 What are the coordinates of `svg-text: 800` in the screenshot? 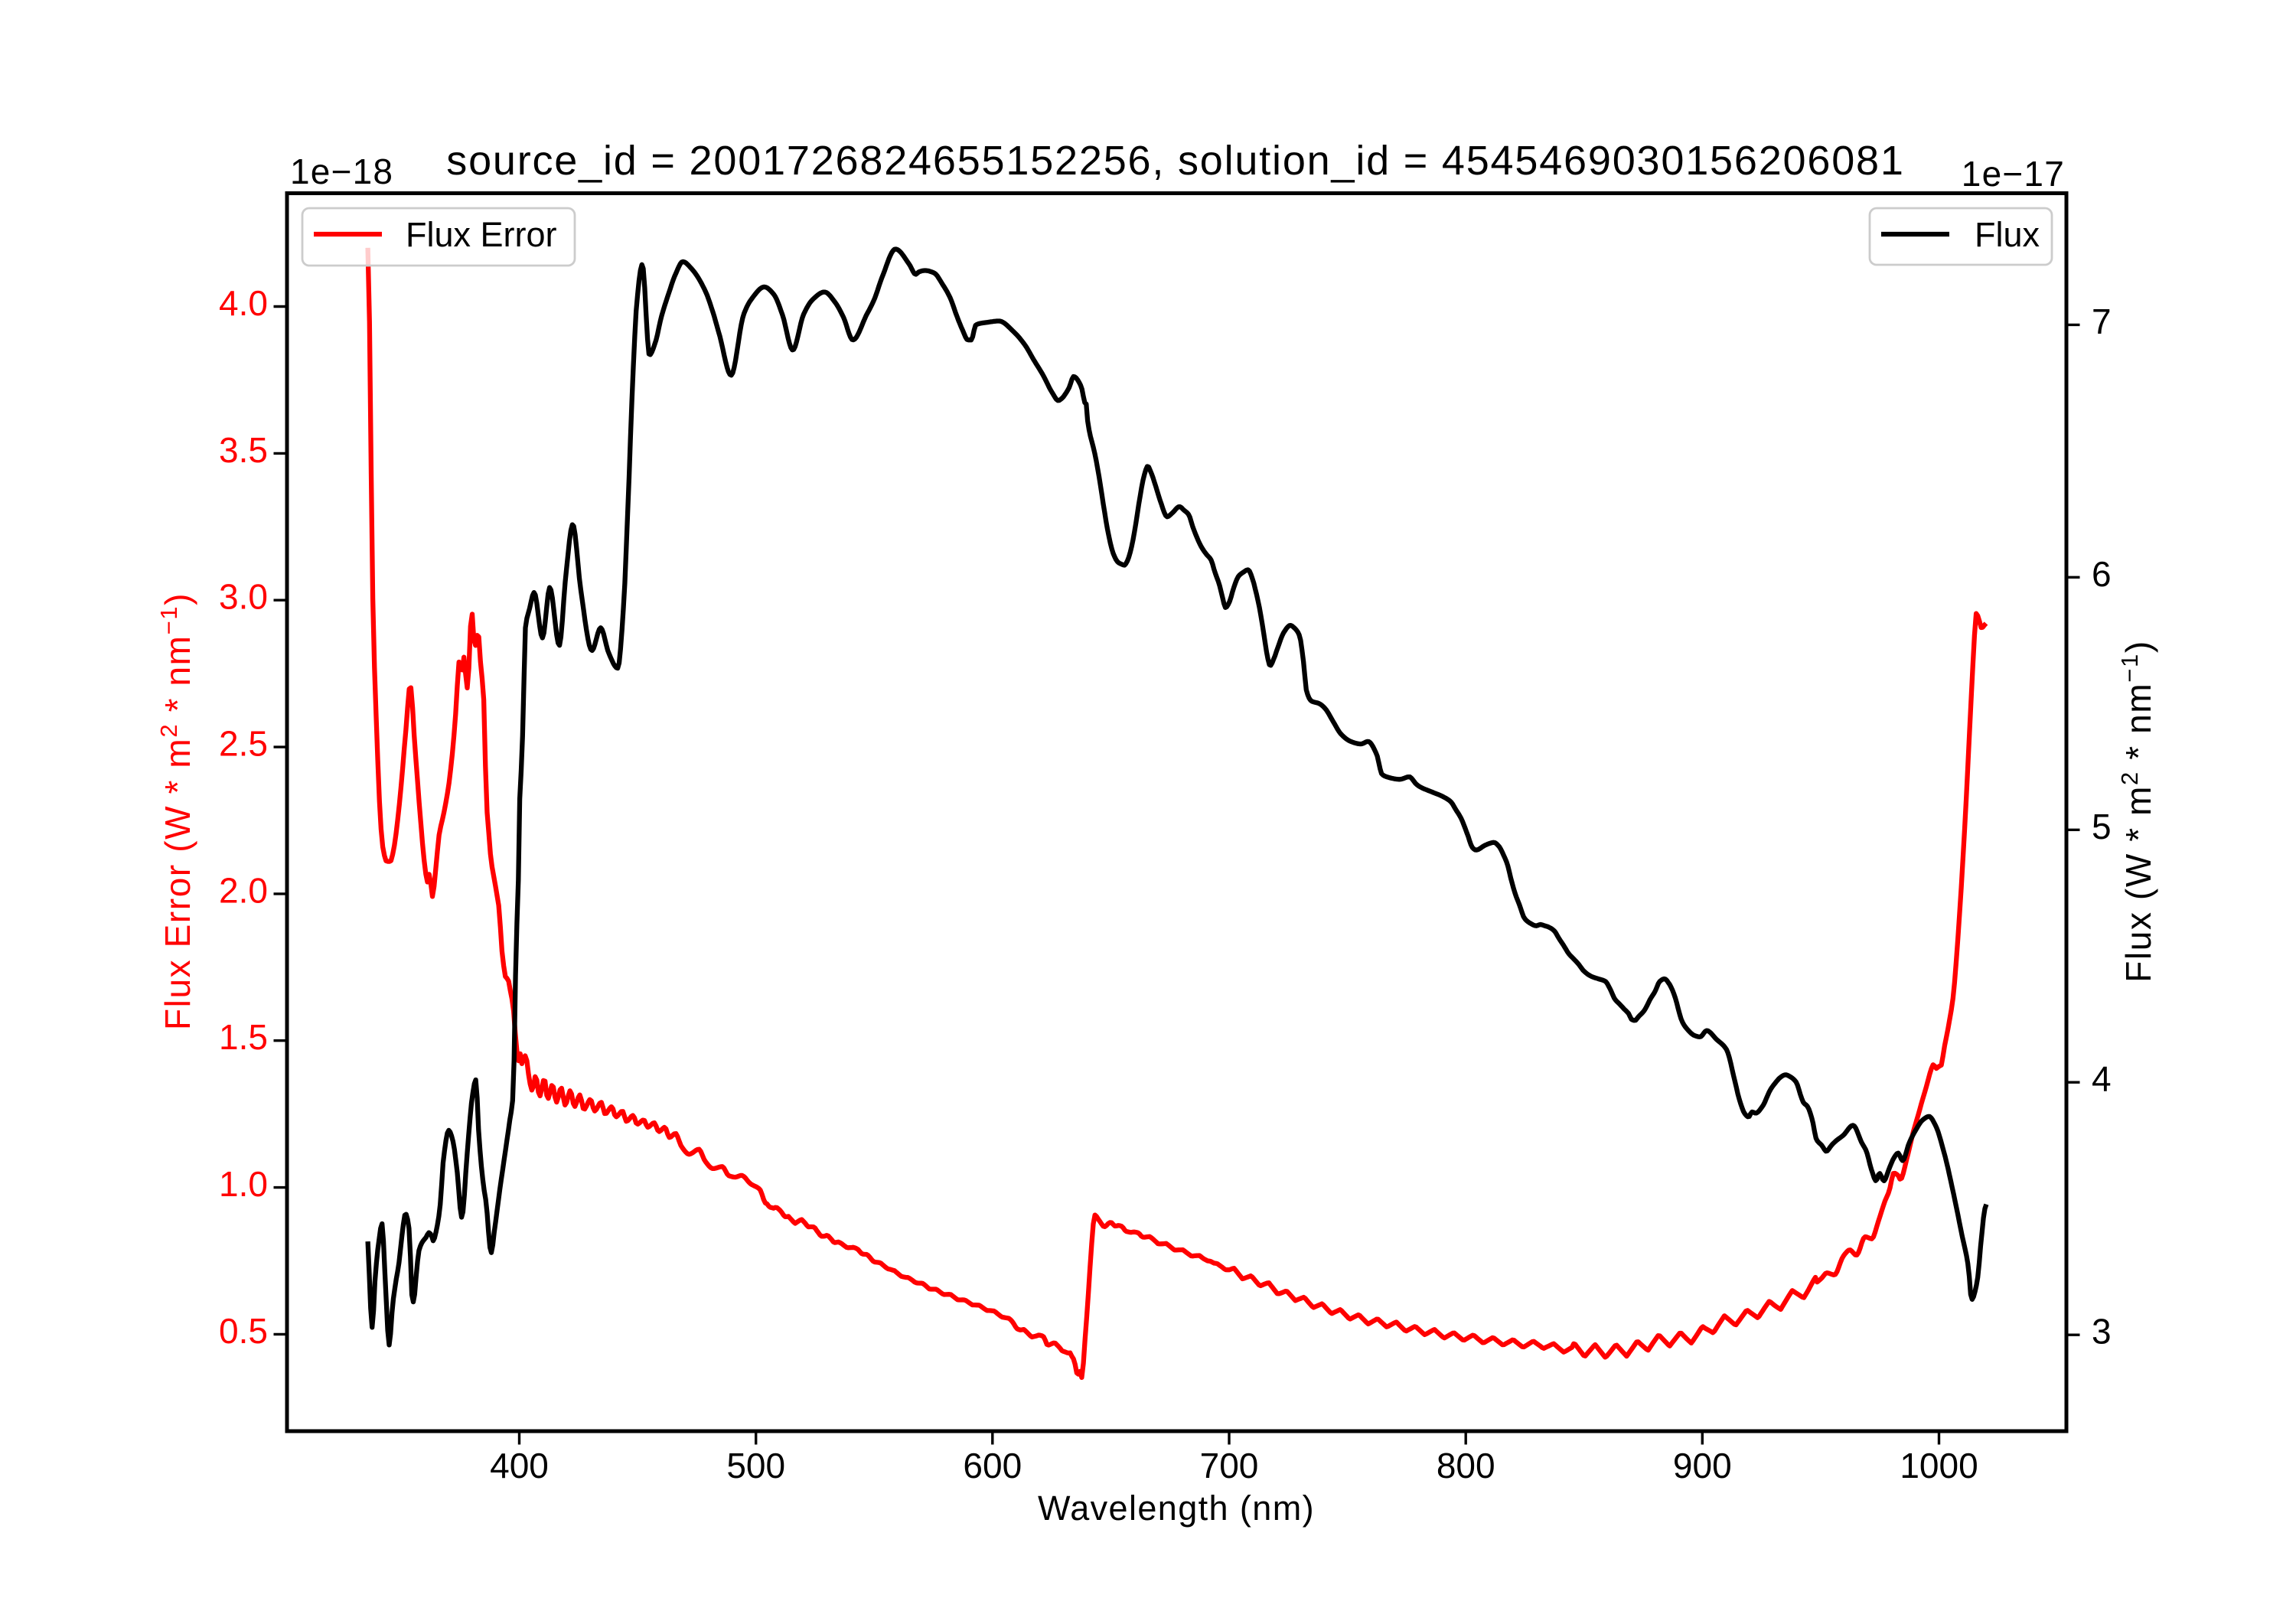 It's located at (1466, 1465).